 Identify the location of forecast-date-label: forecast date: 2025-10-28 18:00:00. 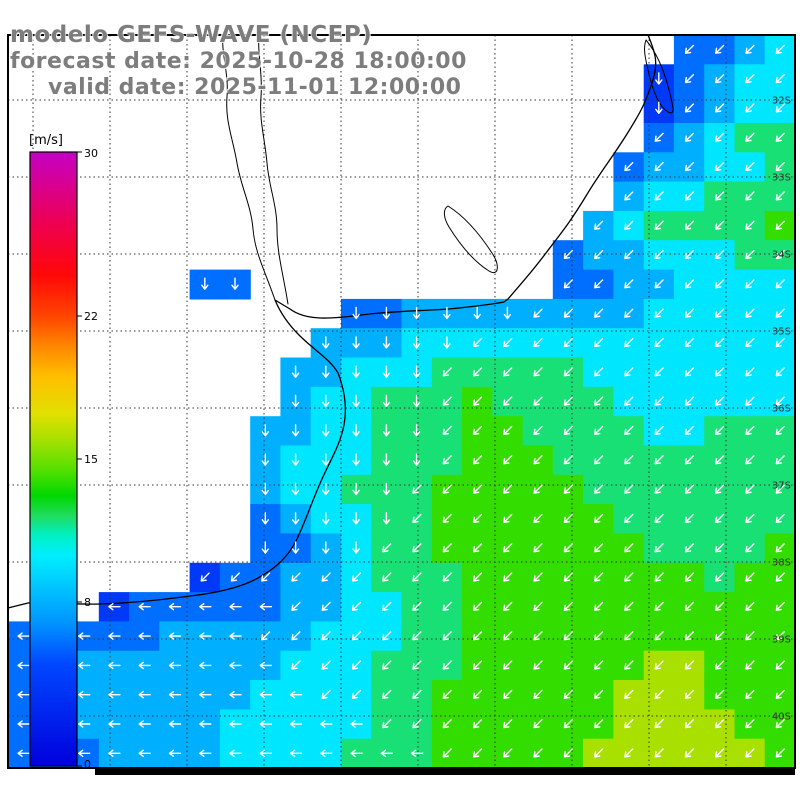
(238, 61).